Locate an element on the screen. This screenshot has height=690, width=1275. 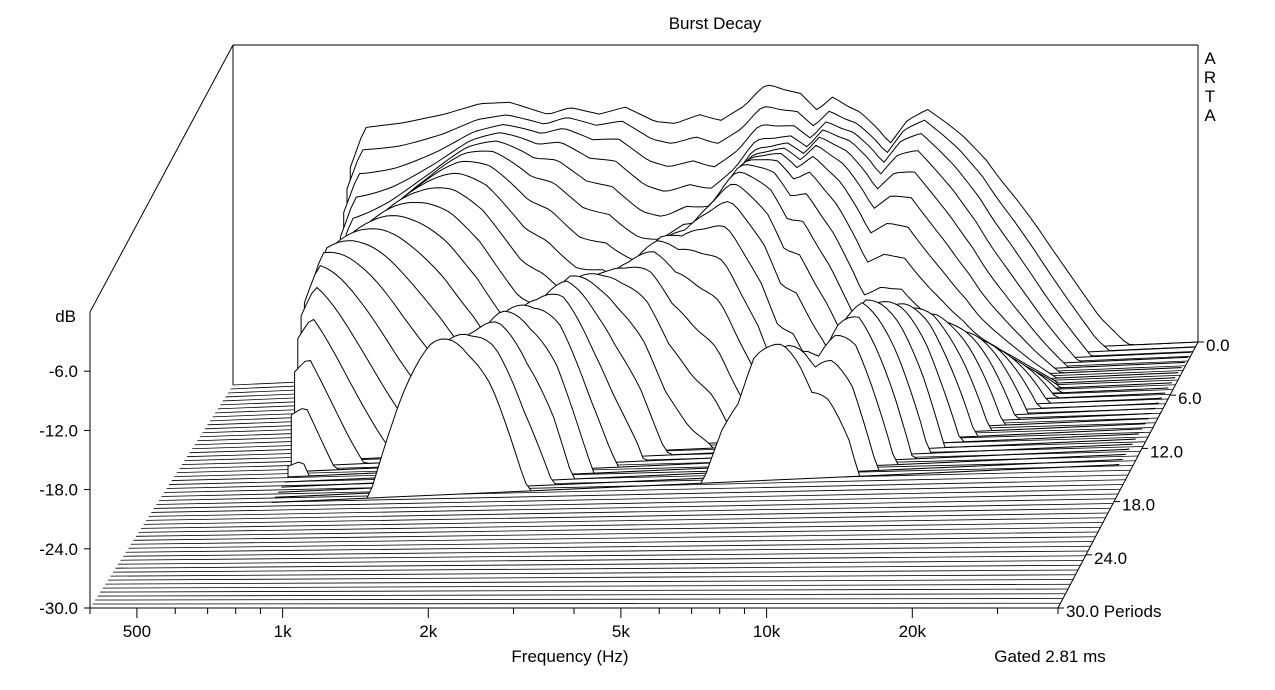
z-tick-label: 24.0 is located at coordinates (1110, 558).